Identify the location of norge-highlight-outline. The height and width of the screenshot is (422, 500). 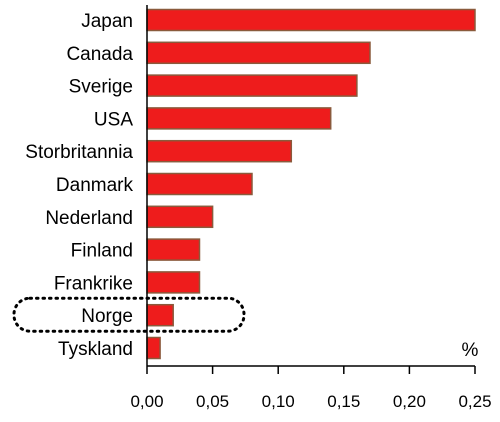
(129, 314).